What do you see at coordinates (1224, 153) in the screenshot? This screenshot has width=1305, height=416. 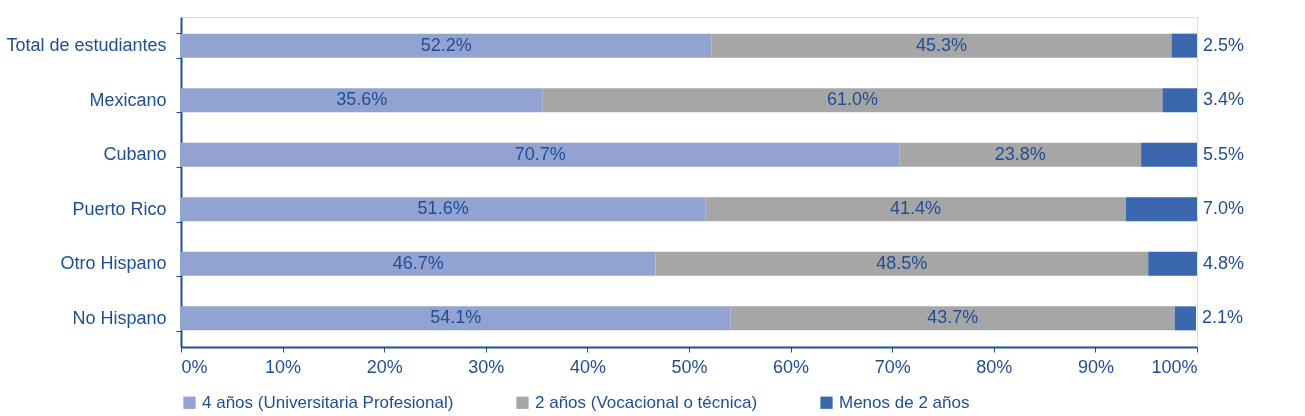 I see `data-label: 5.5%` at bounding box center [1224, 153].